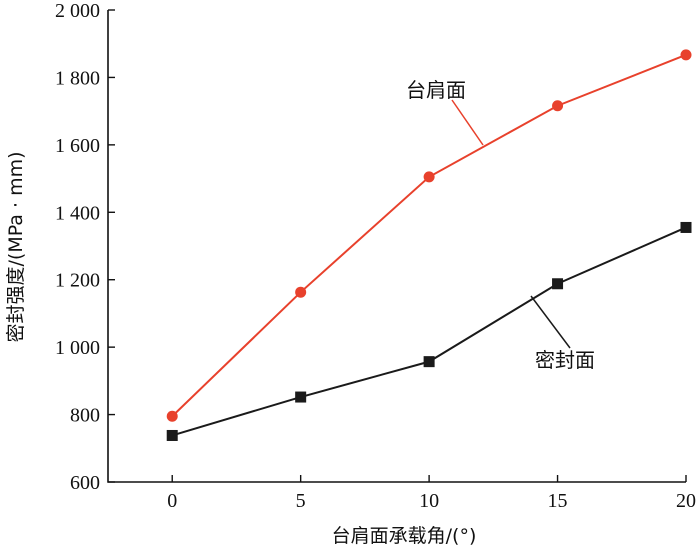 The width and height of the screenshot is (700, 552). I want to click on y-tick-label: 1 000, so click(77, 348).